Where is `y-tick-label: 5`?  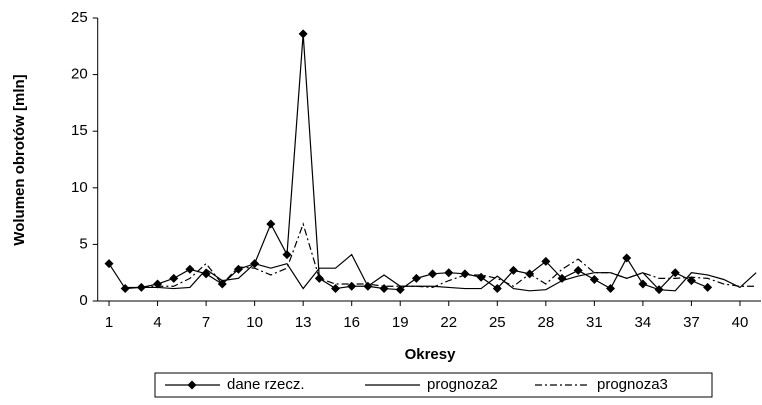 y-tick-label: 5 is located at coordinates (83, 243).